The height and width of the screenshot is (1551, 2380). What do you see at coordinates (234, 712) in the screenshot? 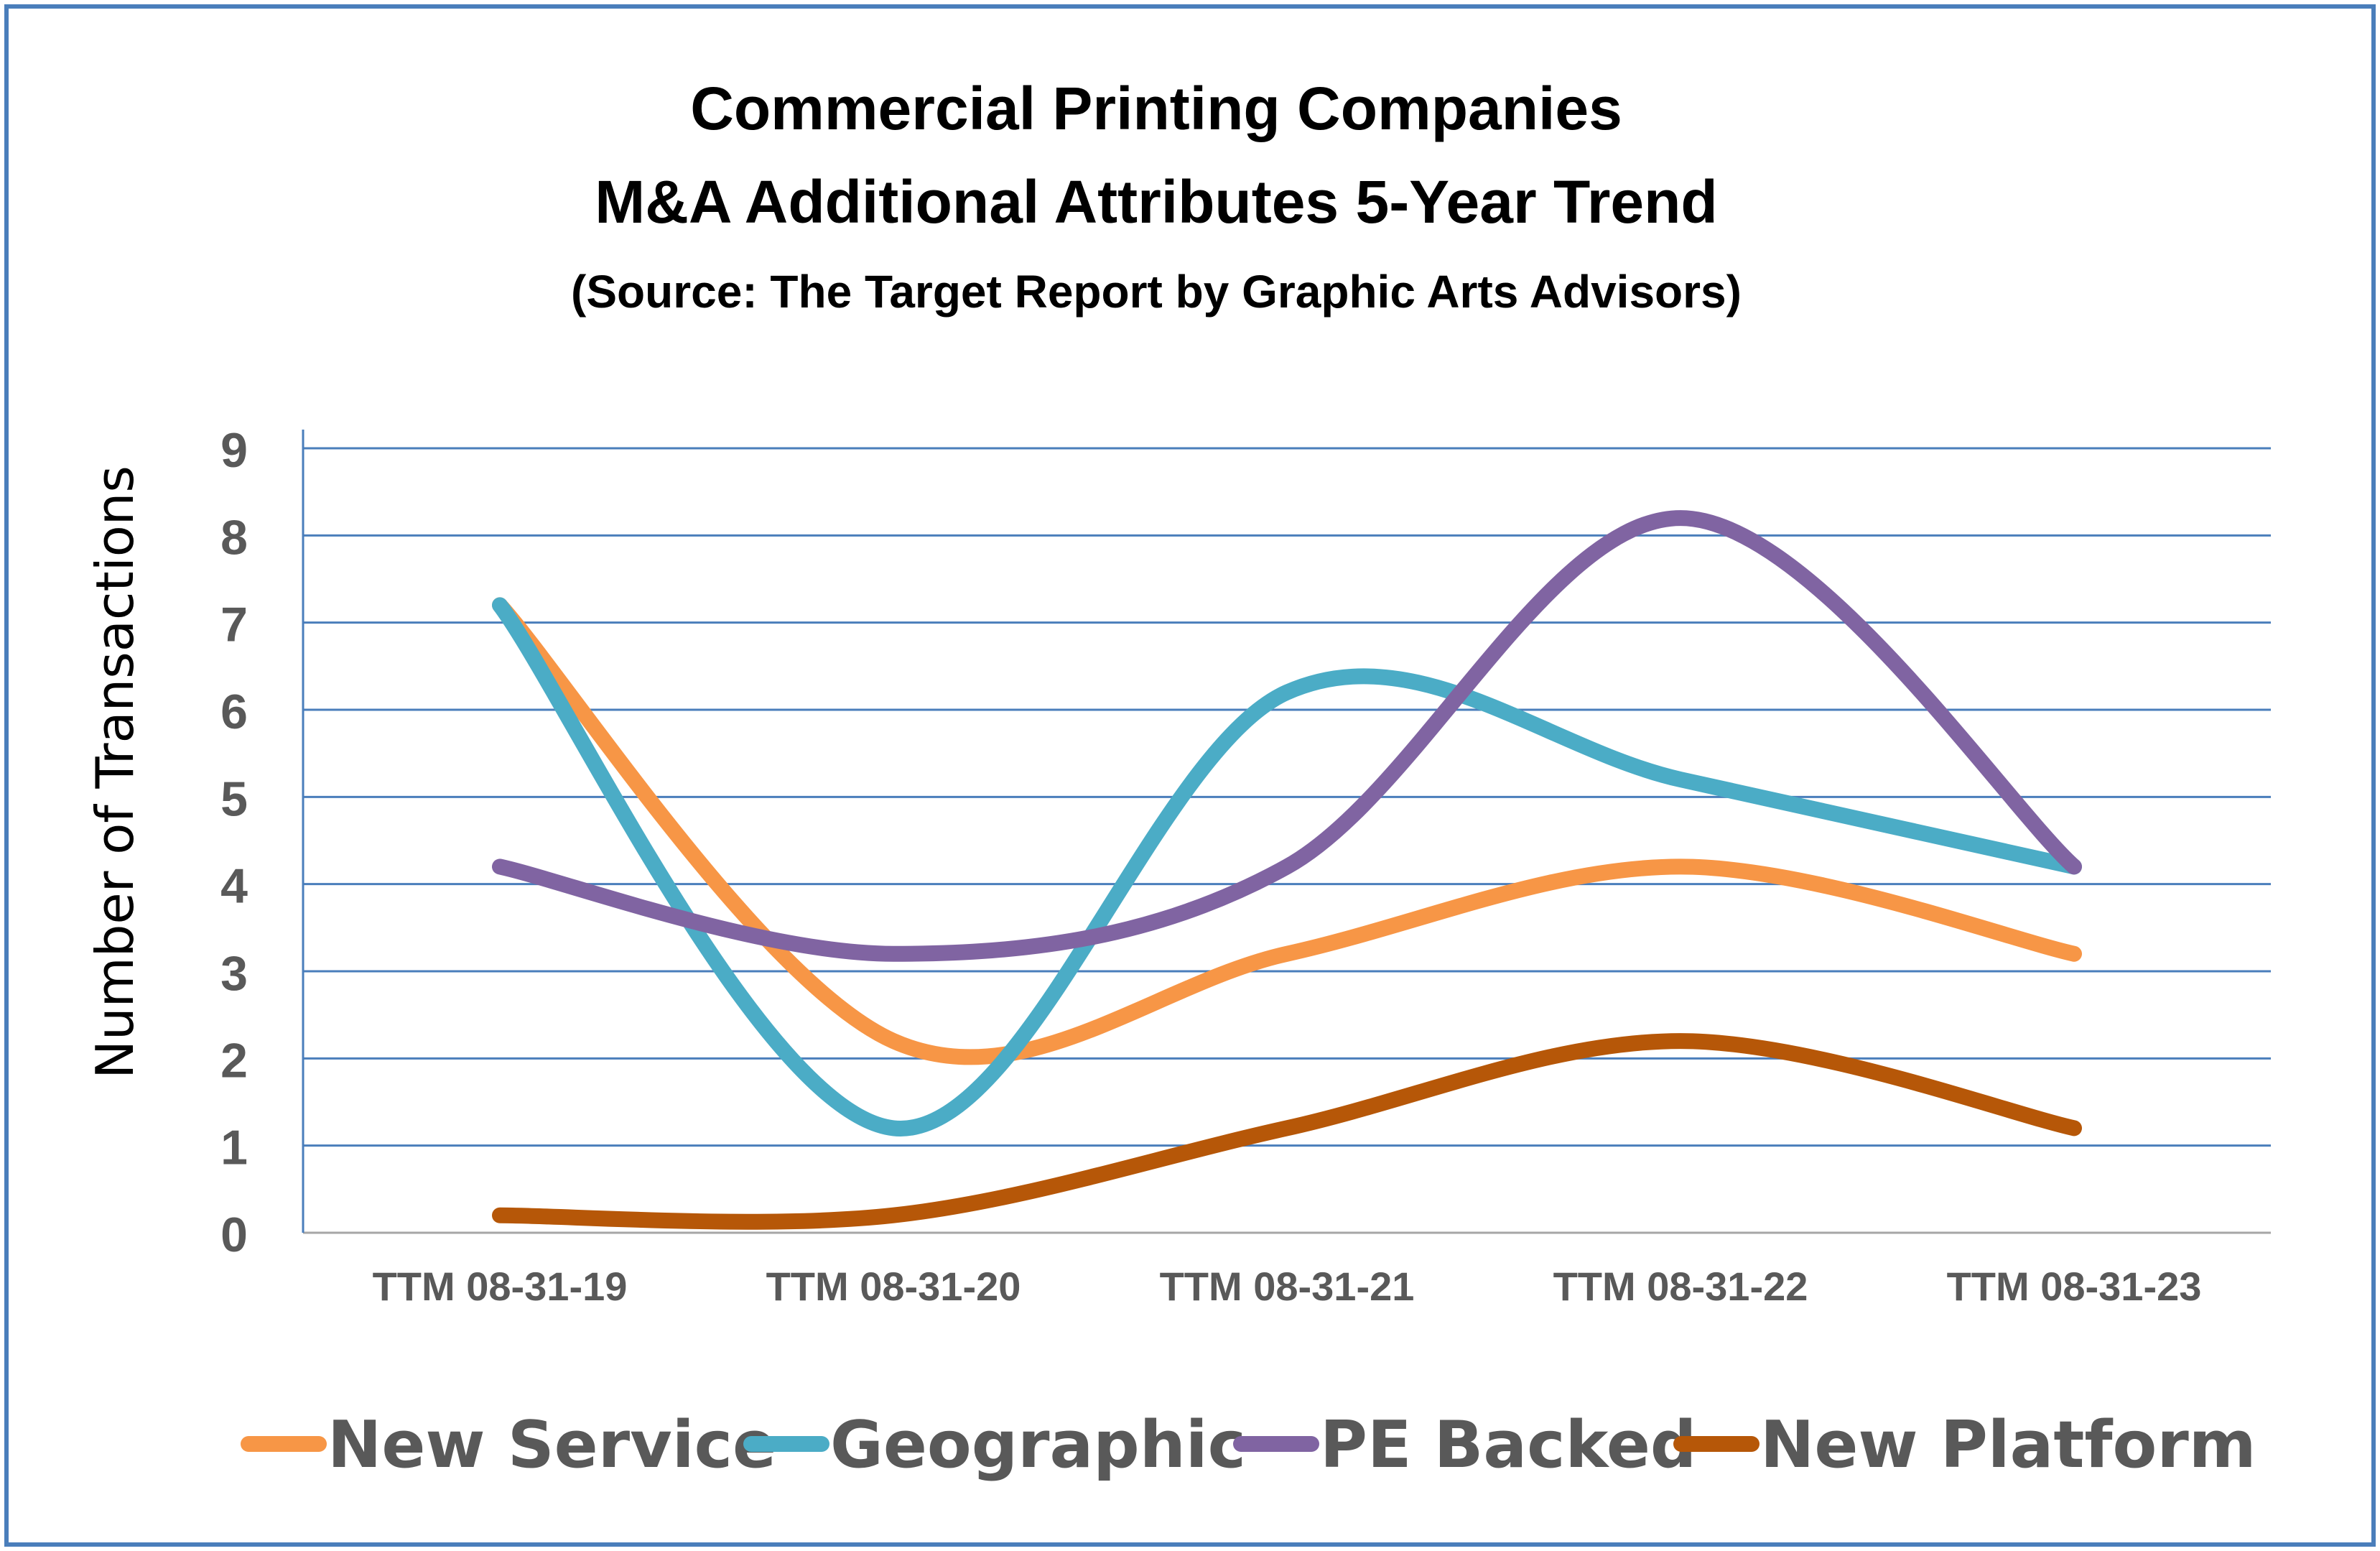
I see `y-tick-label: 6` at bounding box center [234, 712].